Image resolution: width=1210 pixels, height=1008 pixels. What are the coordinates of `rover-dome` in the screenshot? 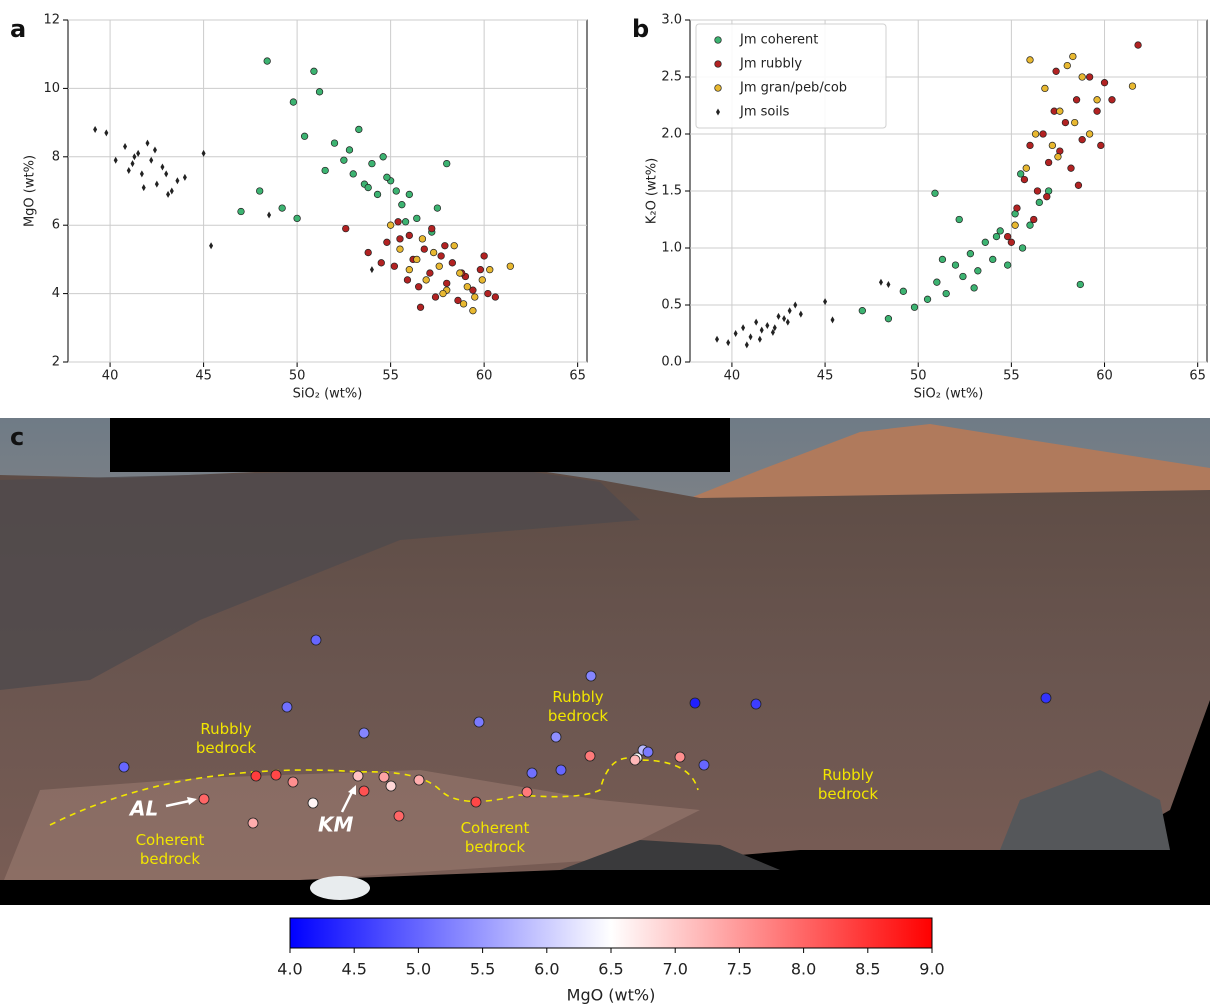 It's located at (340, 888).